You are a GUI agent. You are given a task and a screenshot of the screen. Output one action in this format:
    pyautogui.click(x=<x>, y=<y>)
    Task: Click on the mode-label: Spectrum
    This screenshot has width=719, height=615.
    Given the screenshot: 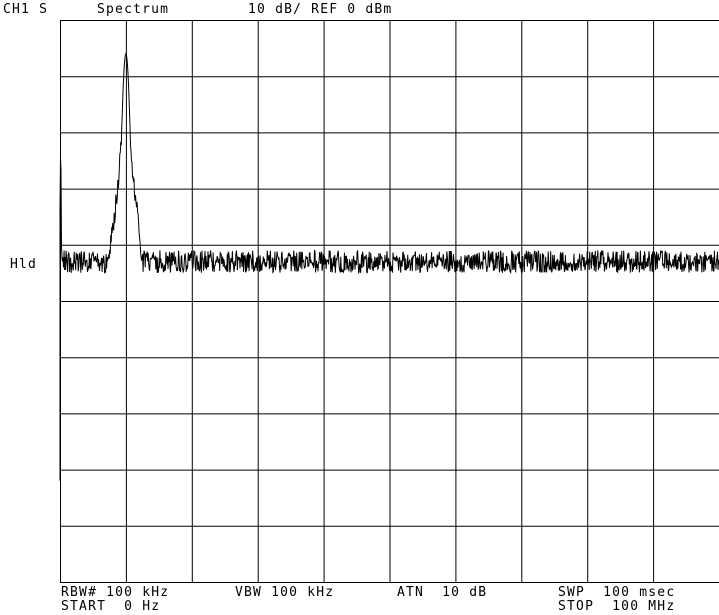 What is the action you would take?
    pyautogui.click(x=133, y=9)
    